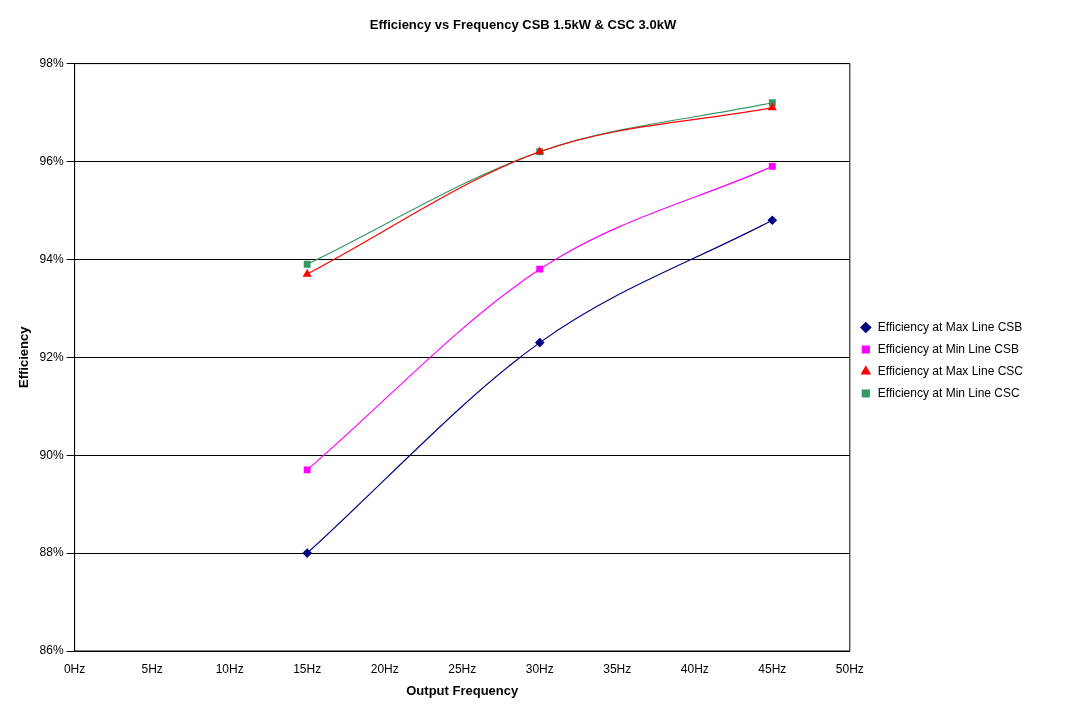 The image size is (1066, 717). I want to click on legend-label: Efficiency at Min Line CSB, so click(948, 348).